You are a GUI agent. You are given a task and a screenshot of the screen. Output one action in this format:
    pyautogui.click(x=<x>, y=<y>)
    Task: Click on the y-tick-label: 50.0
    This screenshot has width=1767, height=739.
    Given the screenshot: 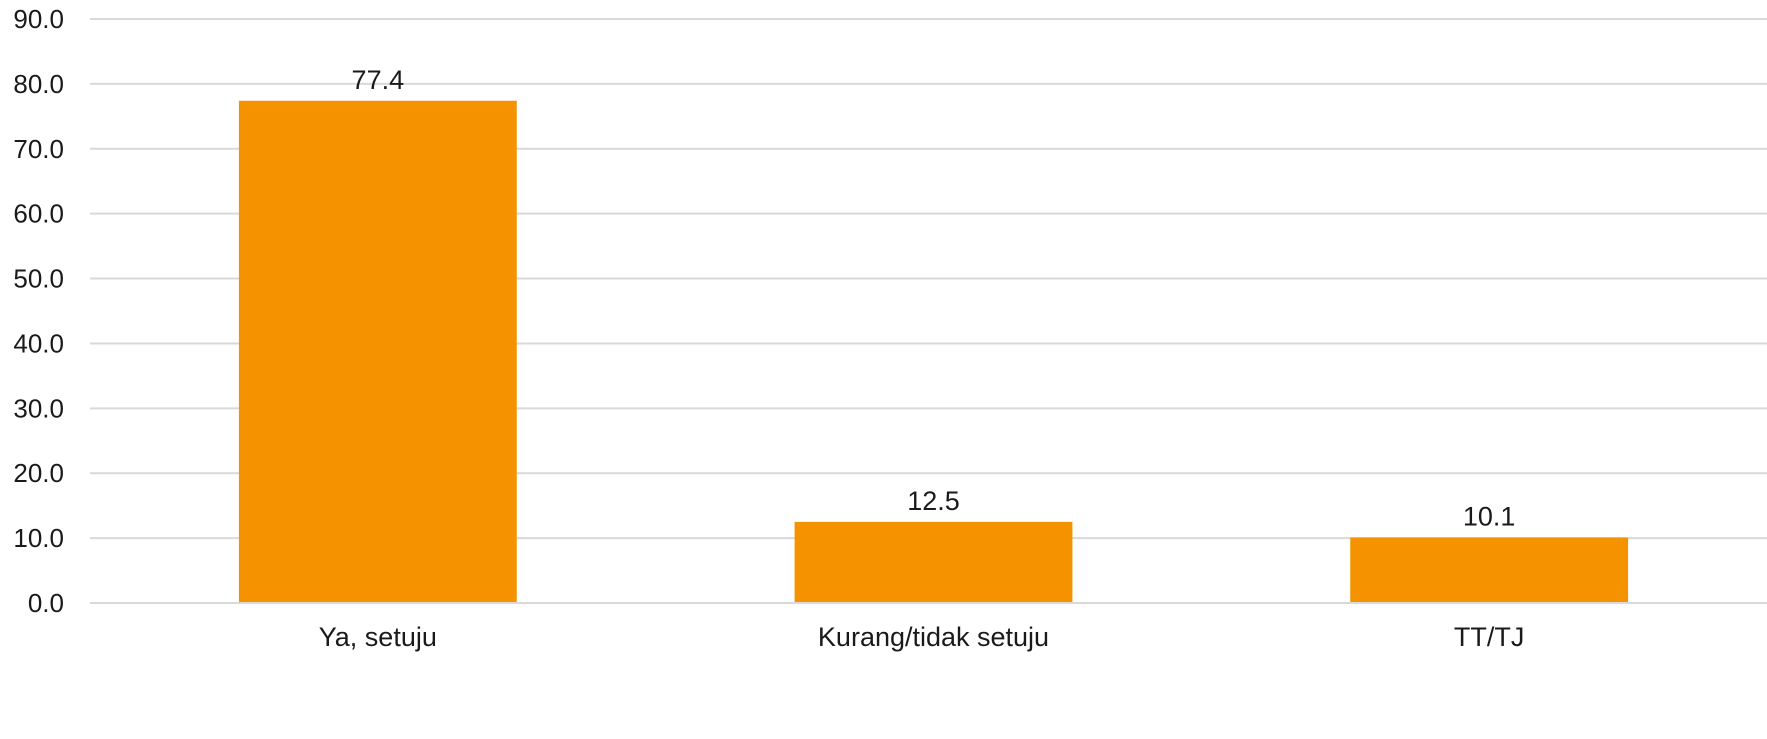 What is the action you would take?
    pyautogui.click(x=38, y=279)
    